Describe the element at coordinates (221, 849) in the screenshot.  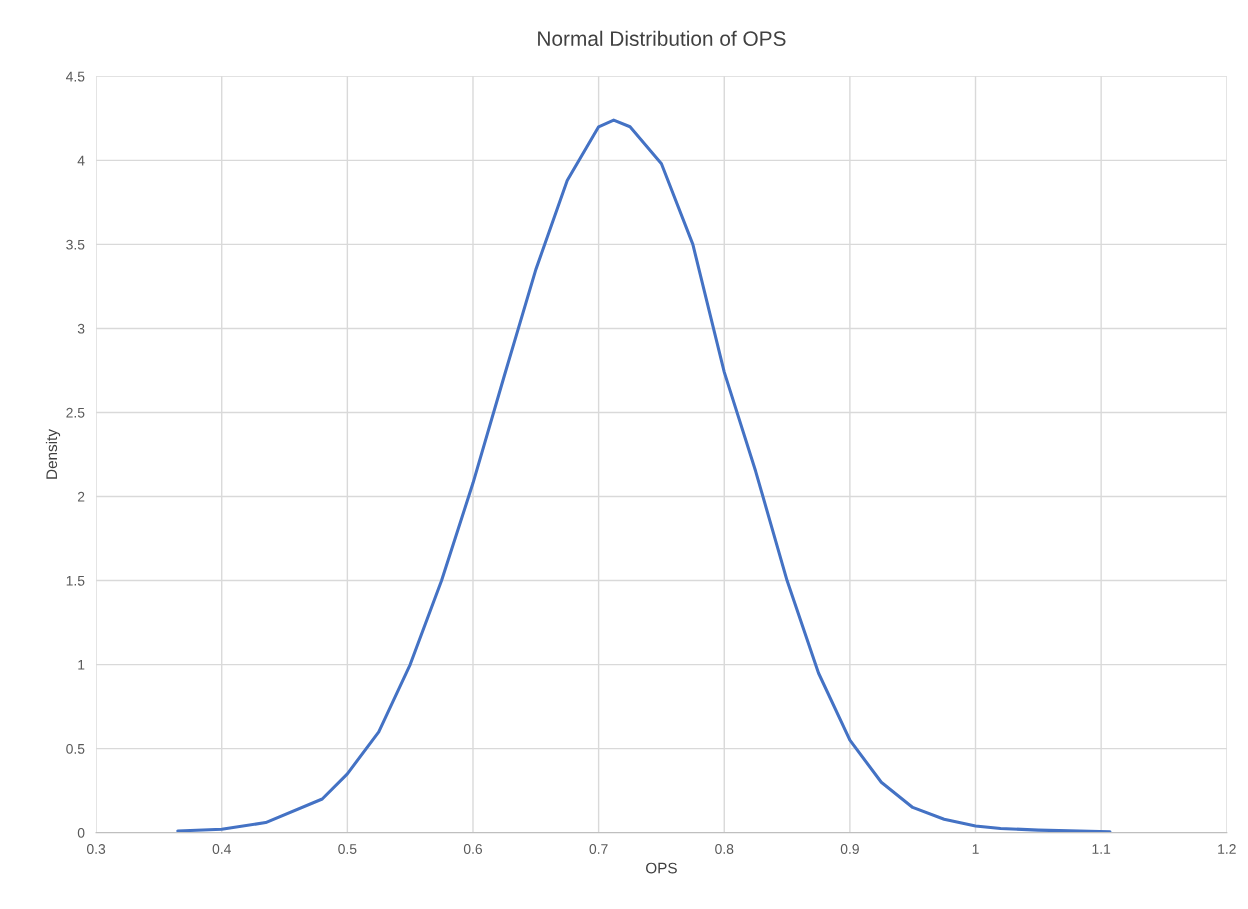
I see `x-tick-label: 0.4` at that location.